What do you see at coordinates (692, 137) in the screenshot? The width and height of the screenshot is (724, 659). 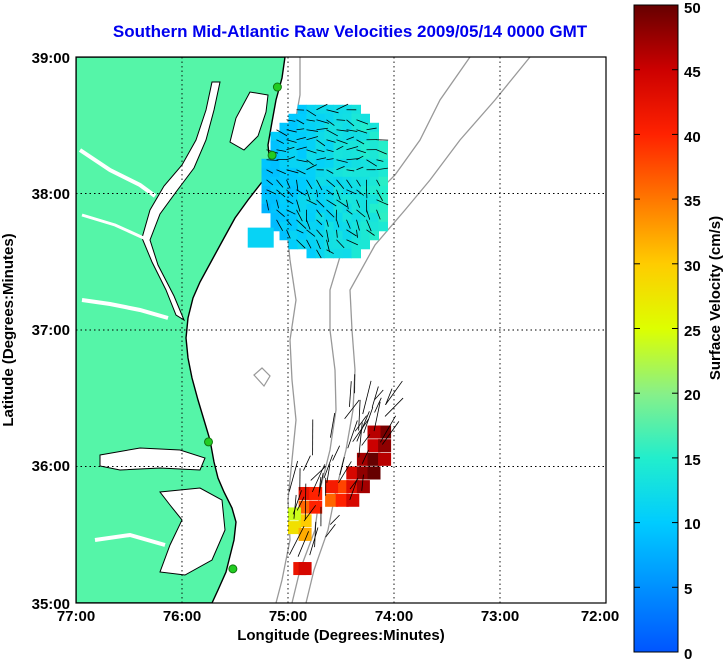 I see `colorbar-tick-label: 40` at bounding box center [692, 137].